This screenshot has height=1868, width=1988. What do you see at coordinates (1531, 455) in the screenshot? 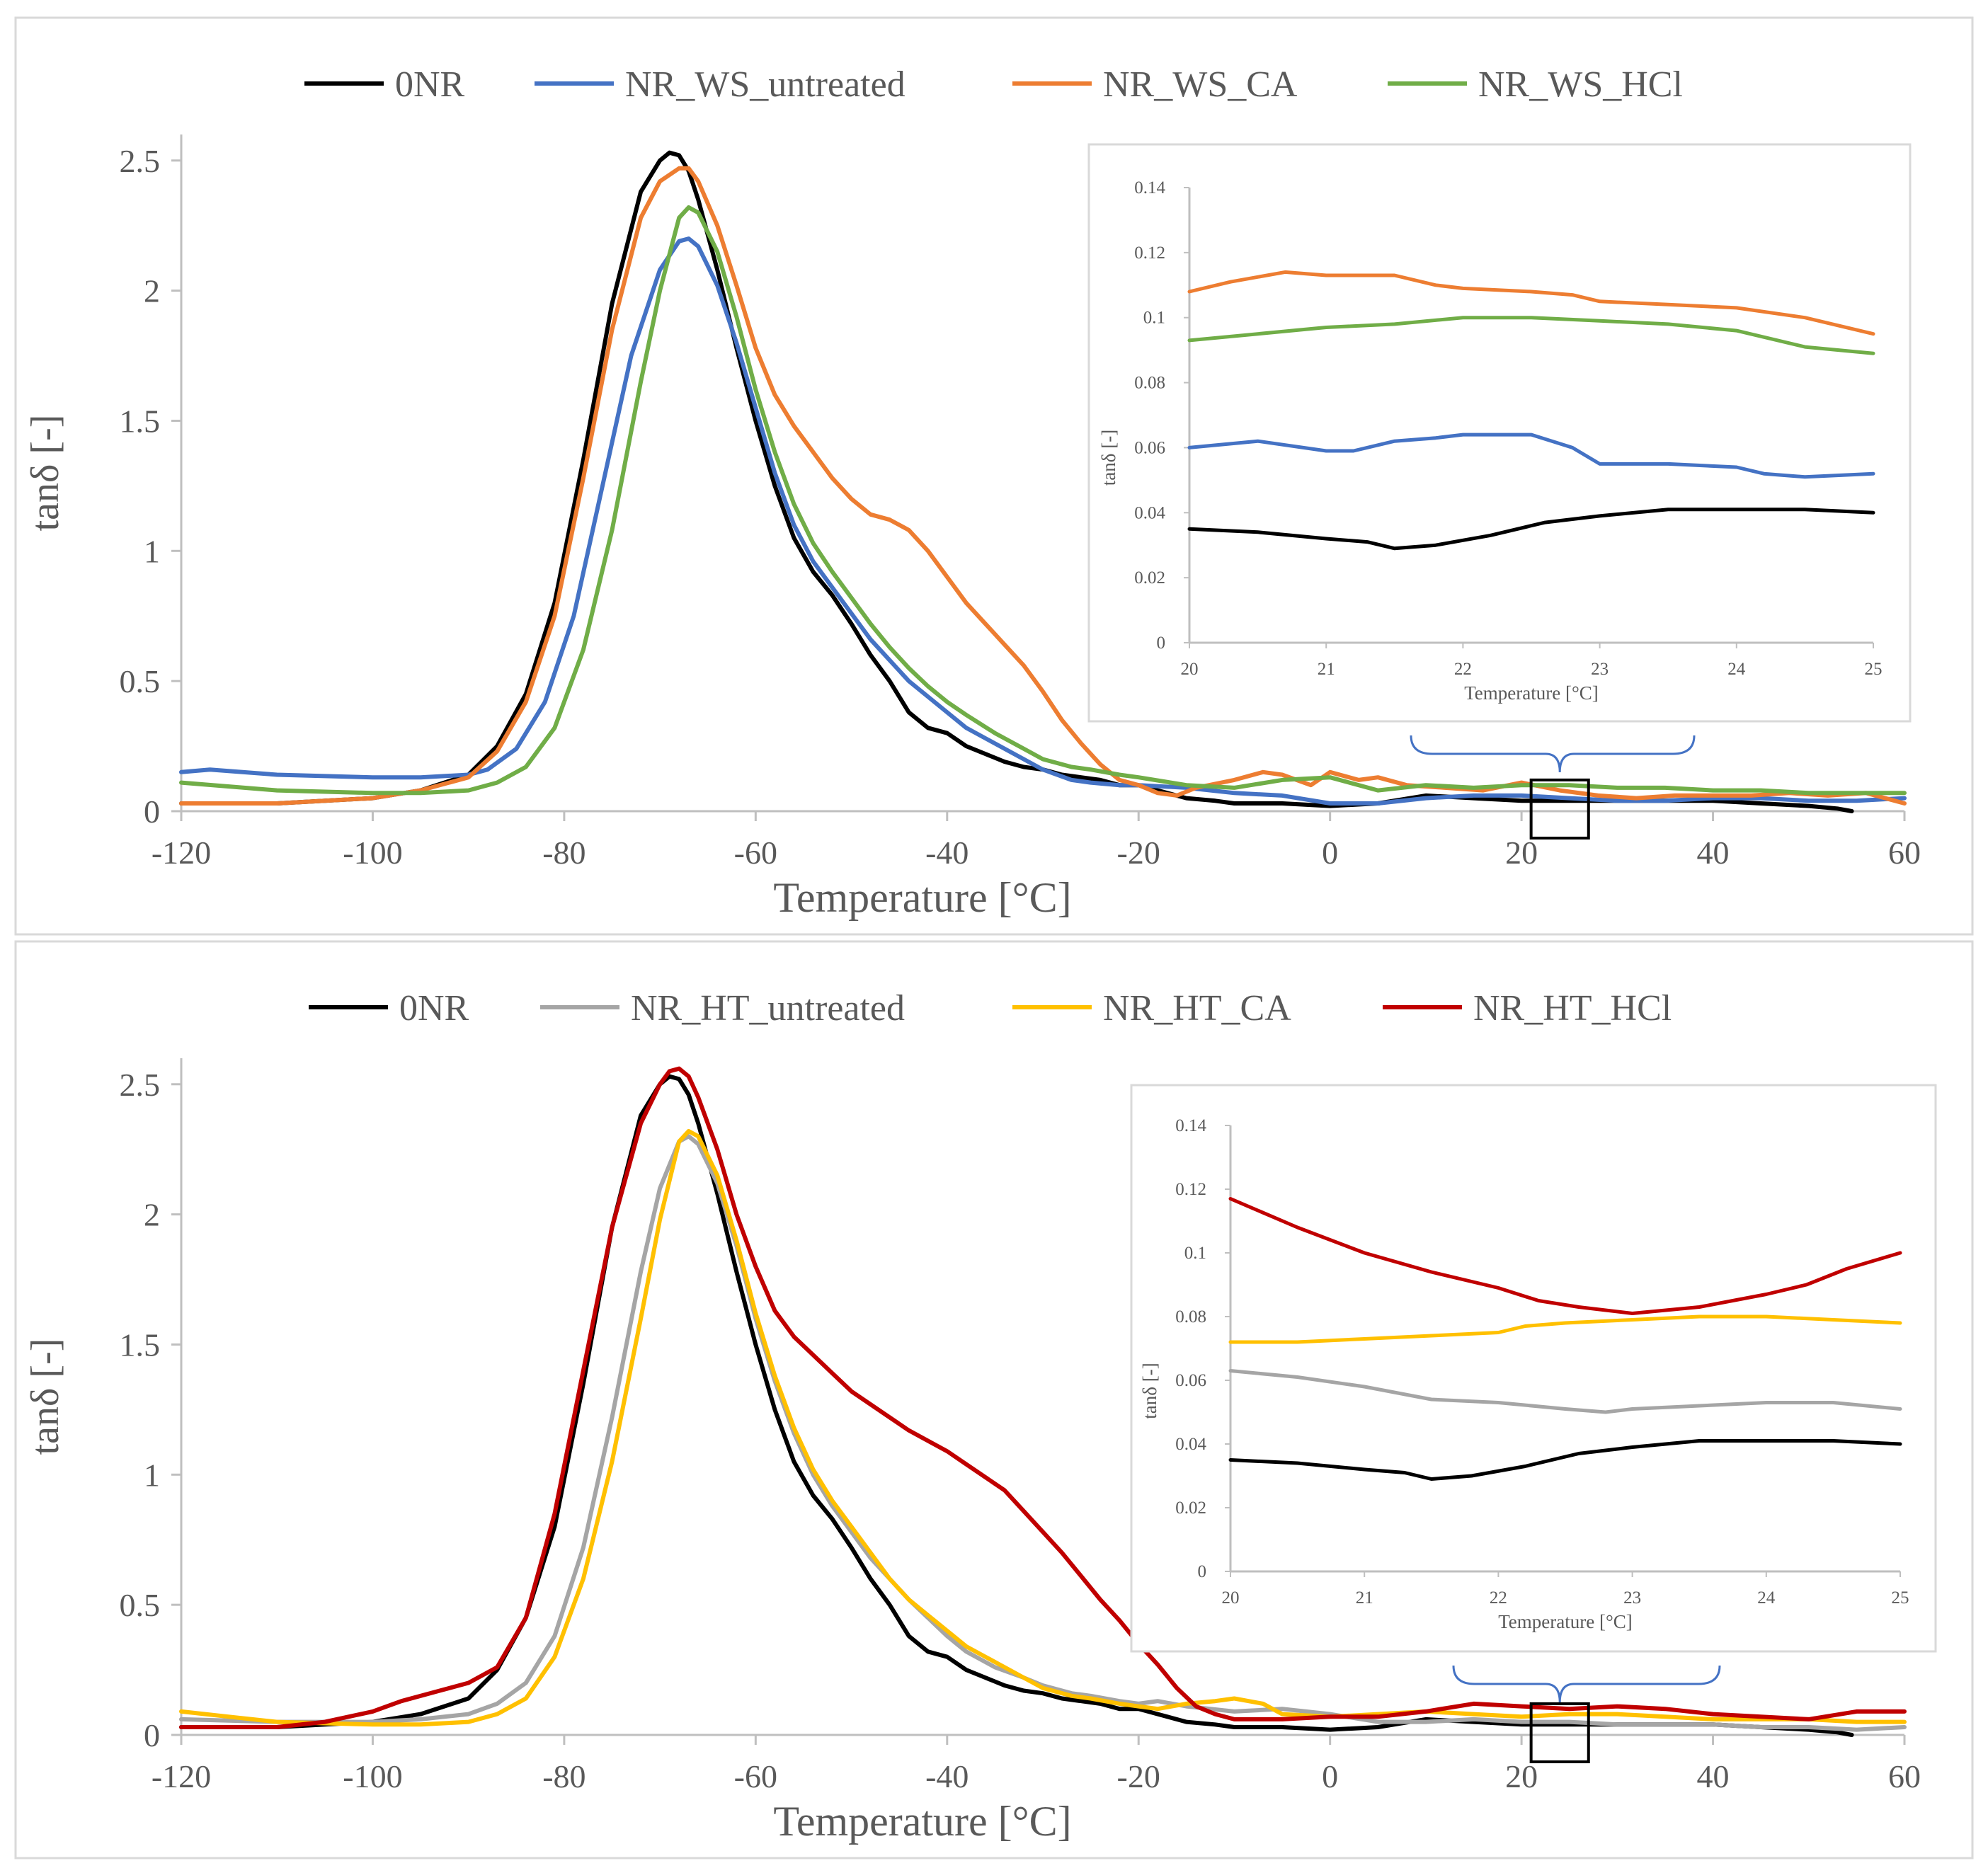
I see `inset-series-line-nr-ws-untreated` at bounding box center [1531, 455].